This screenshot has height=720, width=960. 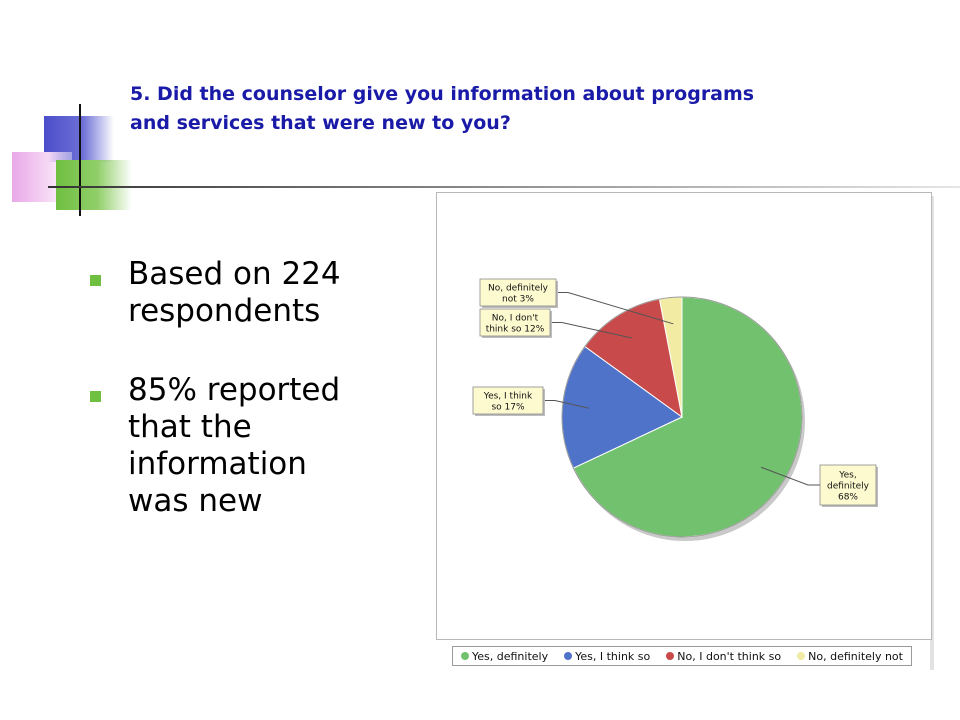 I want to click on chart-frame-shadow, so click(x=932, y=433).